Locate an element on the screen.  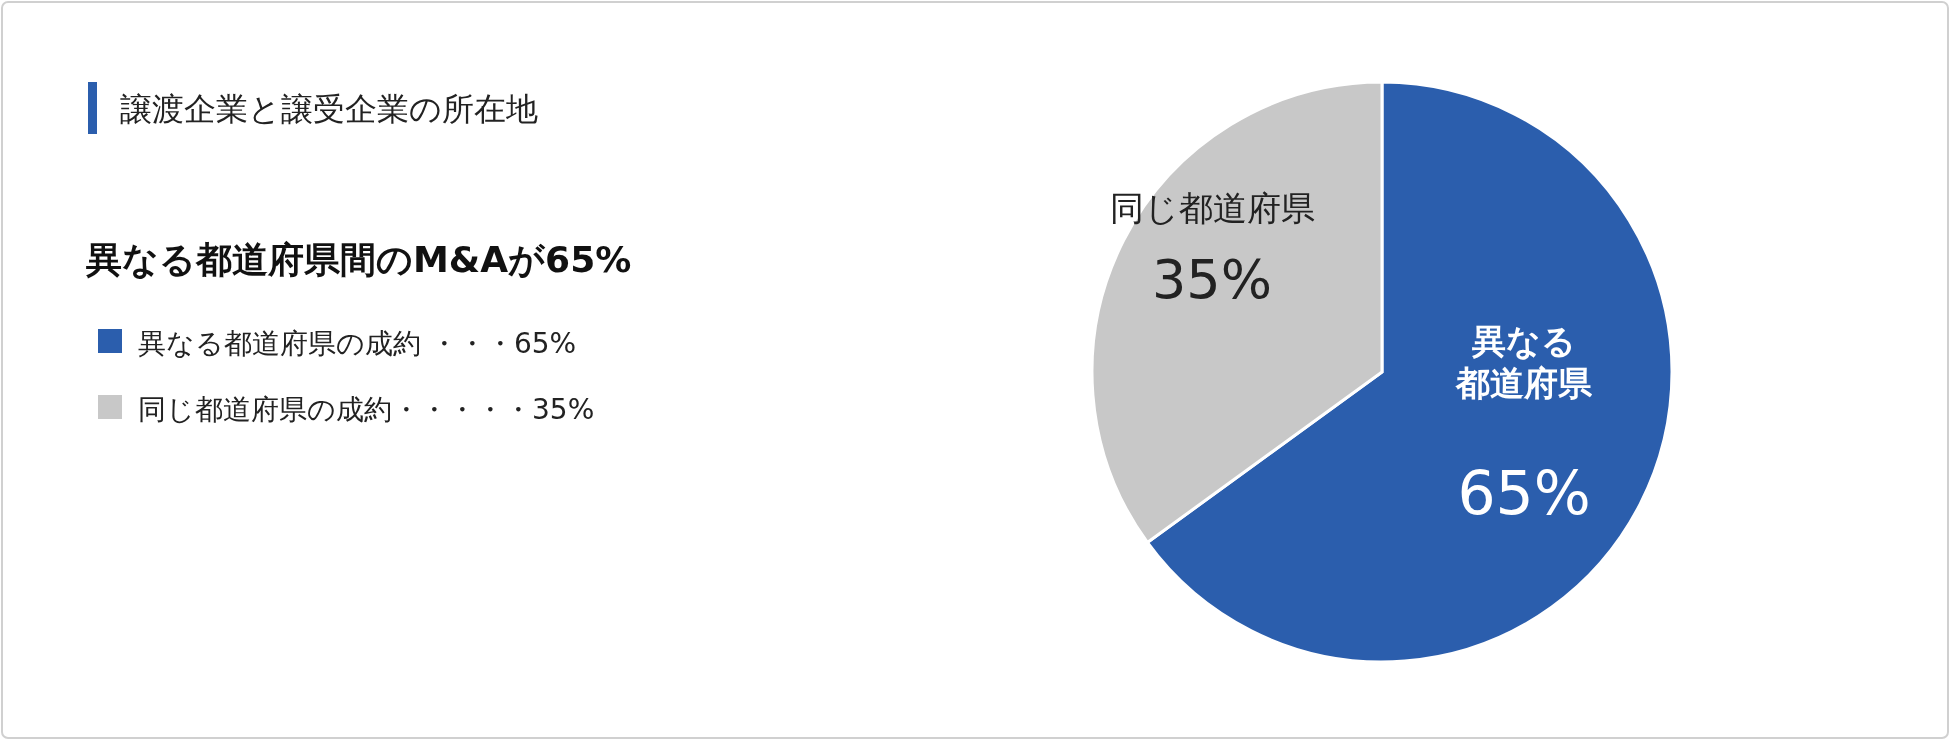
text: 異なる都道府県間のM&Aが65% is located at coordinates (359, 259).